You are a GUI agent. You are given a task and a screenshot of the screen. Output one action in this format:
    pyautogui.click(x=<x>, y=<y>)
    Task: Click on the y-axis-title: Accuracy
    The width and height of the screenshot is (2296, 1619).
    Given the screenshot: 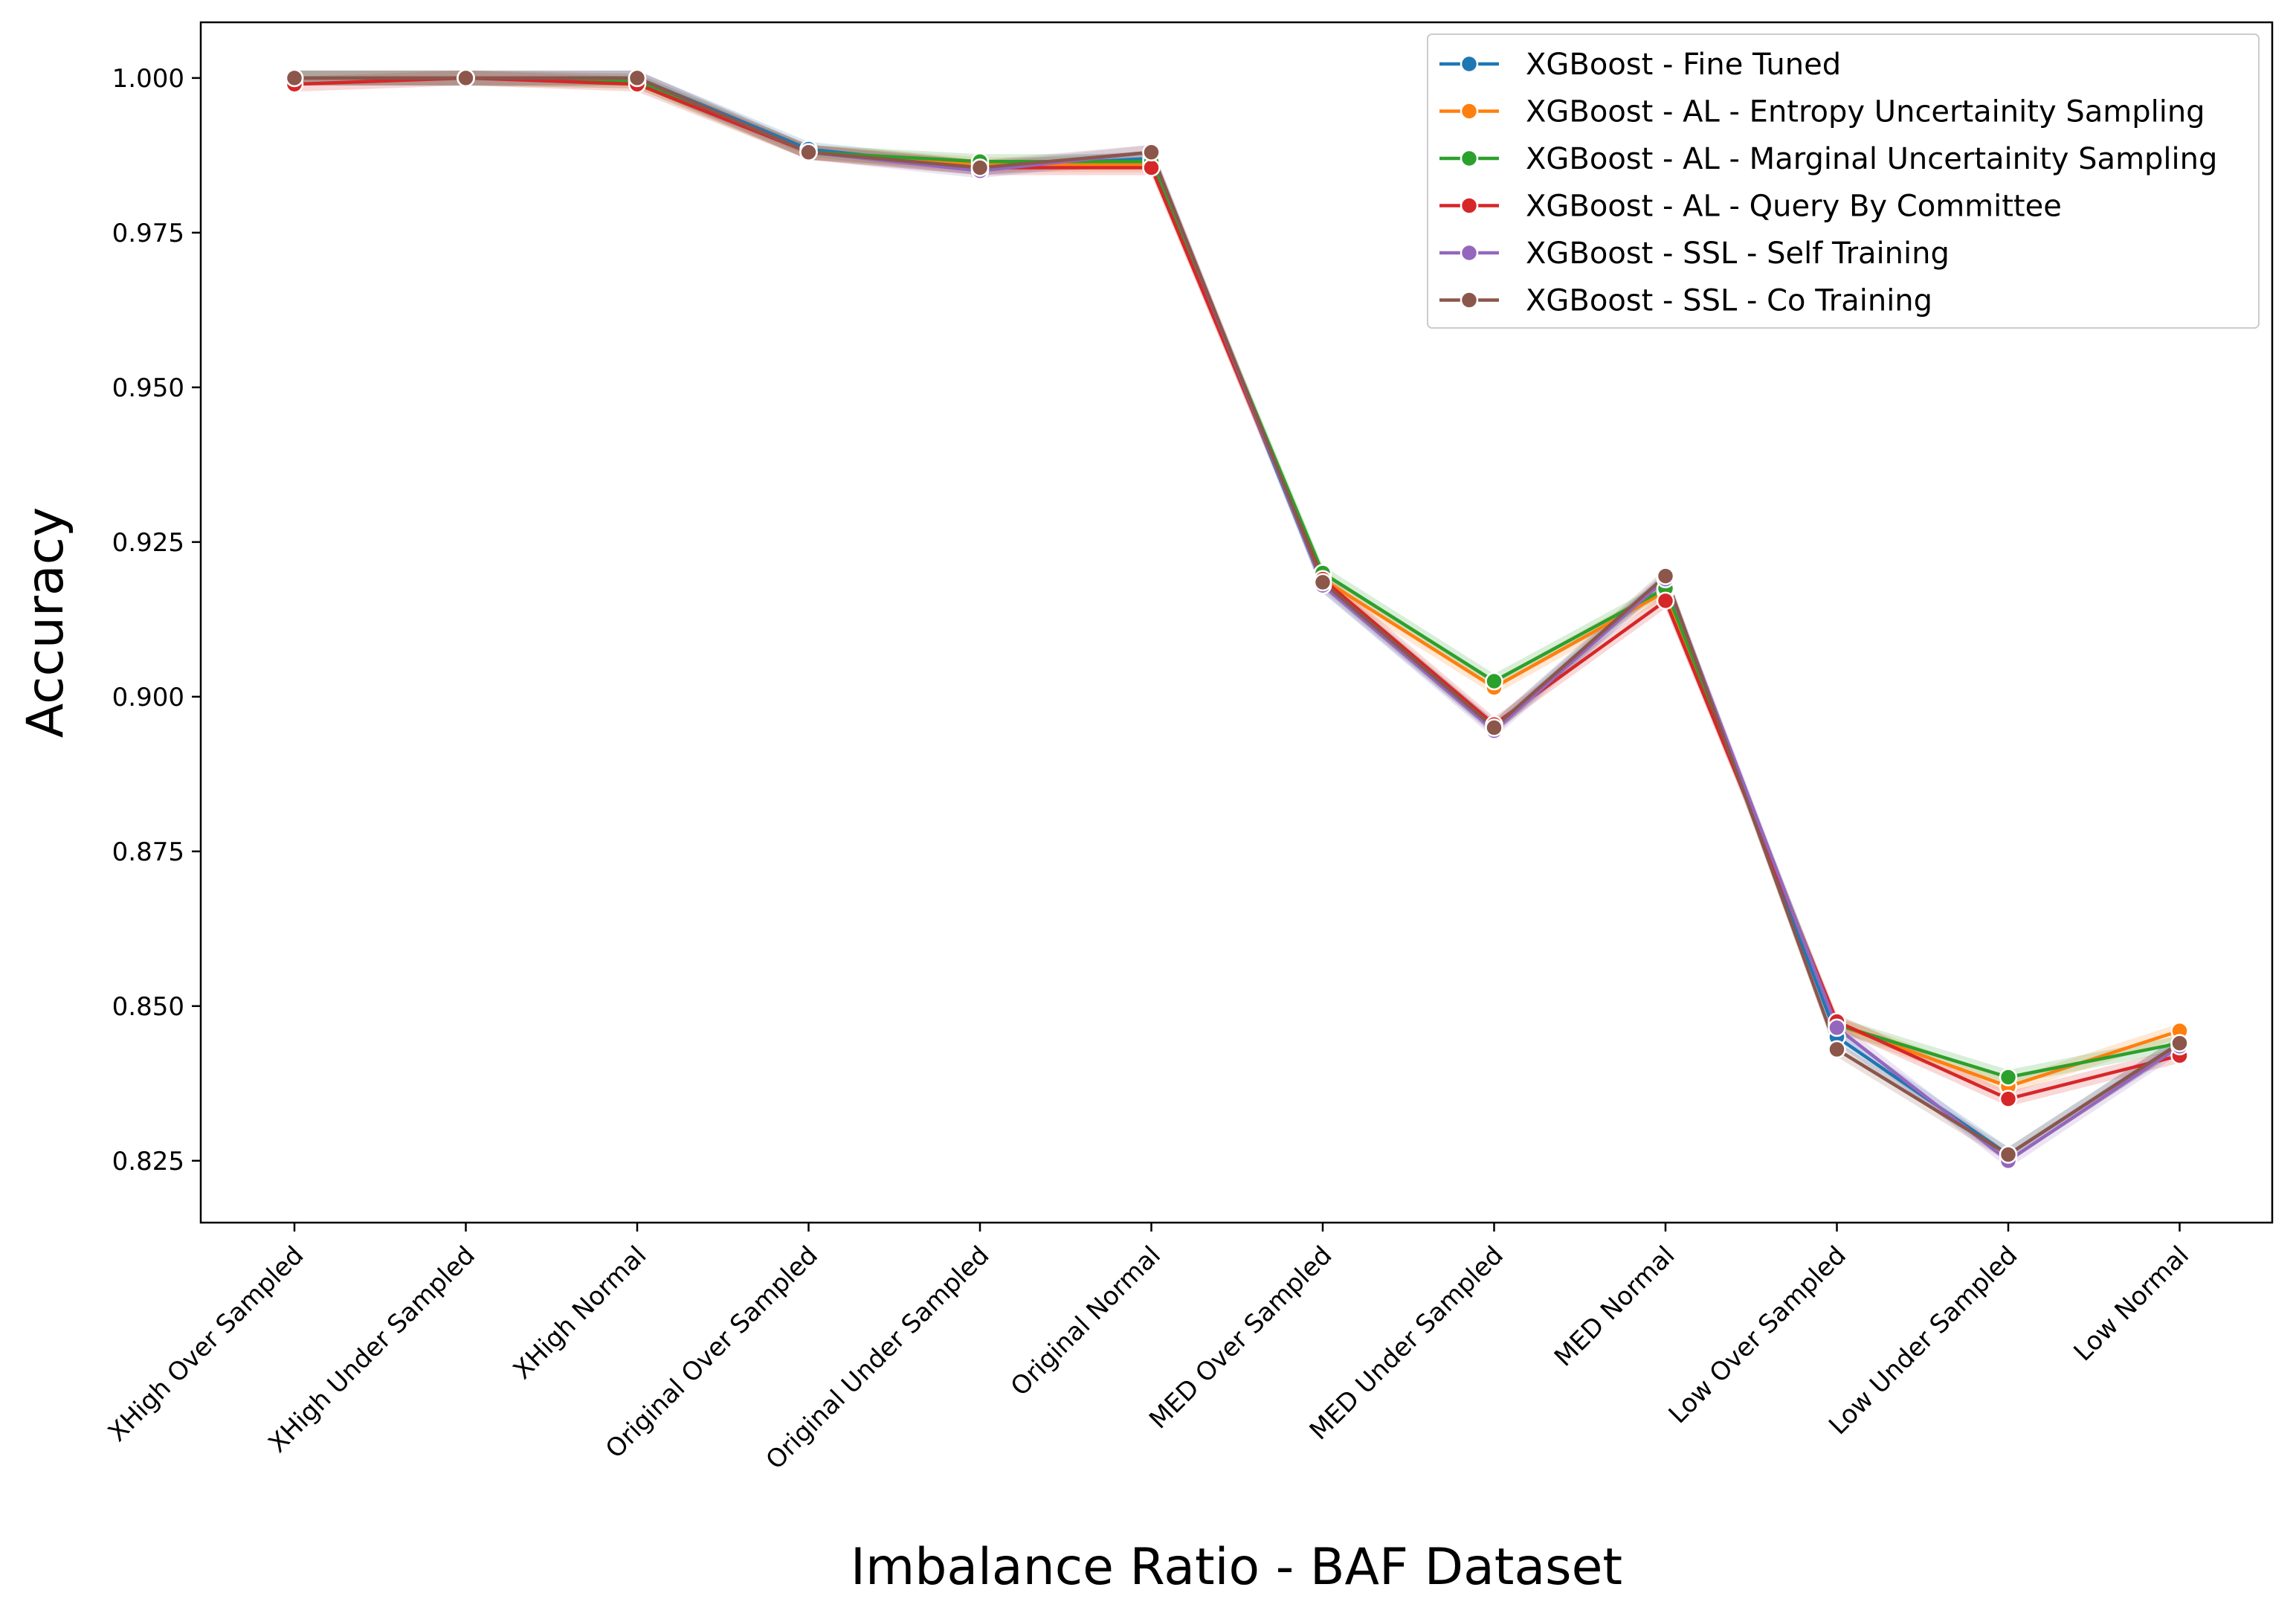 What is the action you would take?
    pyautogui.click(x=45, y=622)
    